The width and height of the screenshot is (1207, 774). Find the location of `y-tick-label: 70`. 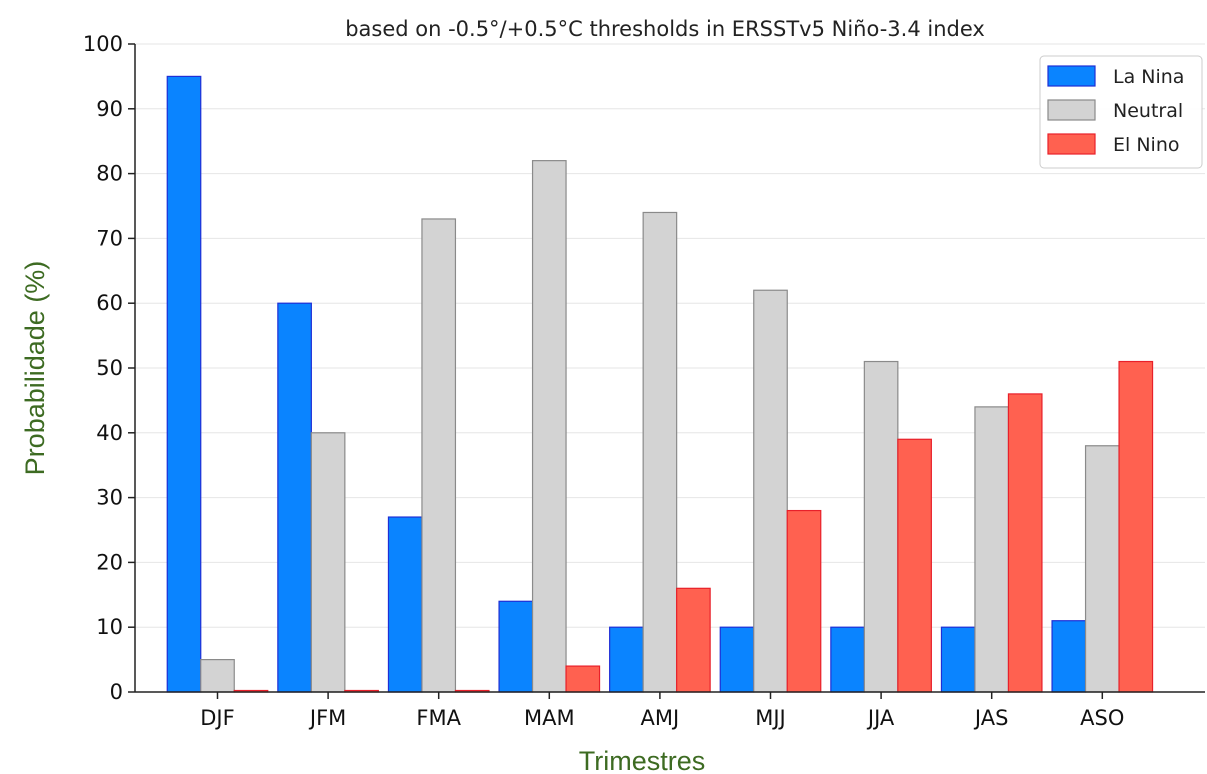

y-tick-label: 70 is located at coordinates (109, 238).